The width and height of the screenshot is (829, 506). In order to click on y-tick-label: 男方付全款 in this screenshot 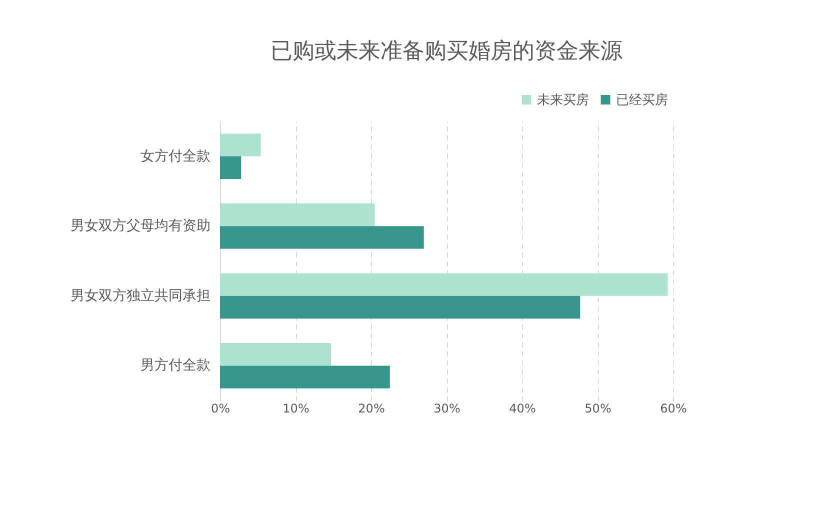, I will do `click(175, 366)`.